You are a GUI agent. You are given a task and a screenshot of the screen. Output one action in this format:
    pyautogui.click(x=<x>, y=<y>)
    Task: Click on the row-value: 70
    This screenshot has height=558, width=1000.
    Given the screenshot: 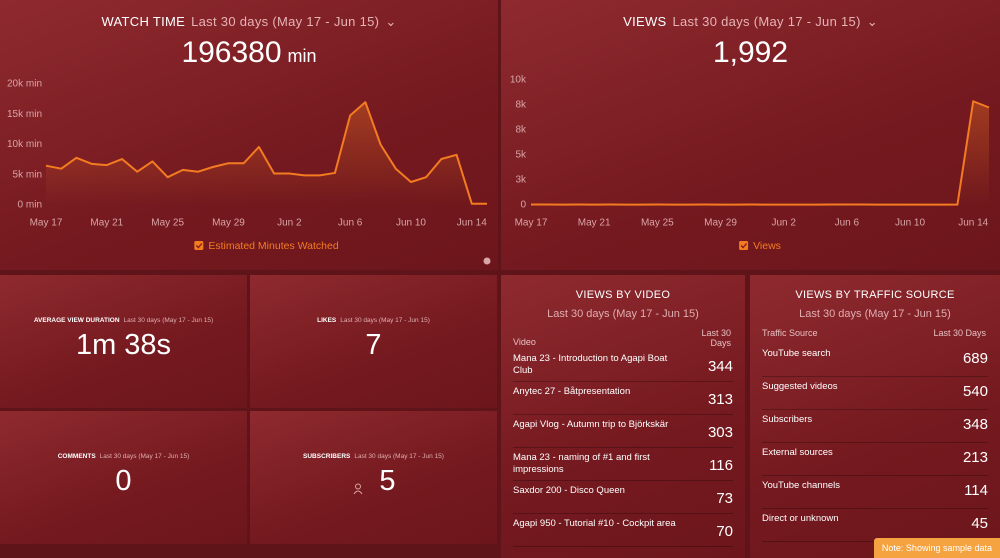 What is the action you would take?
    pyautogui.click(x=724, y=531)
    